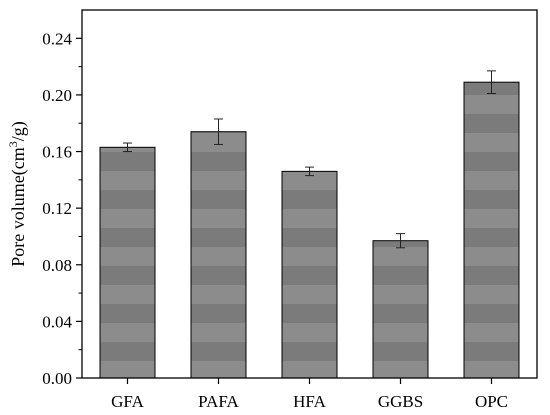 The width and height of the screenshot is (550, 415). Describe the element at coordinates (218, 255) in the screenshot. I see `bar-pafa` at that location.